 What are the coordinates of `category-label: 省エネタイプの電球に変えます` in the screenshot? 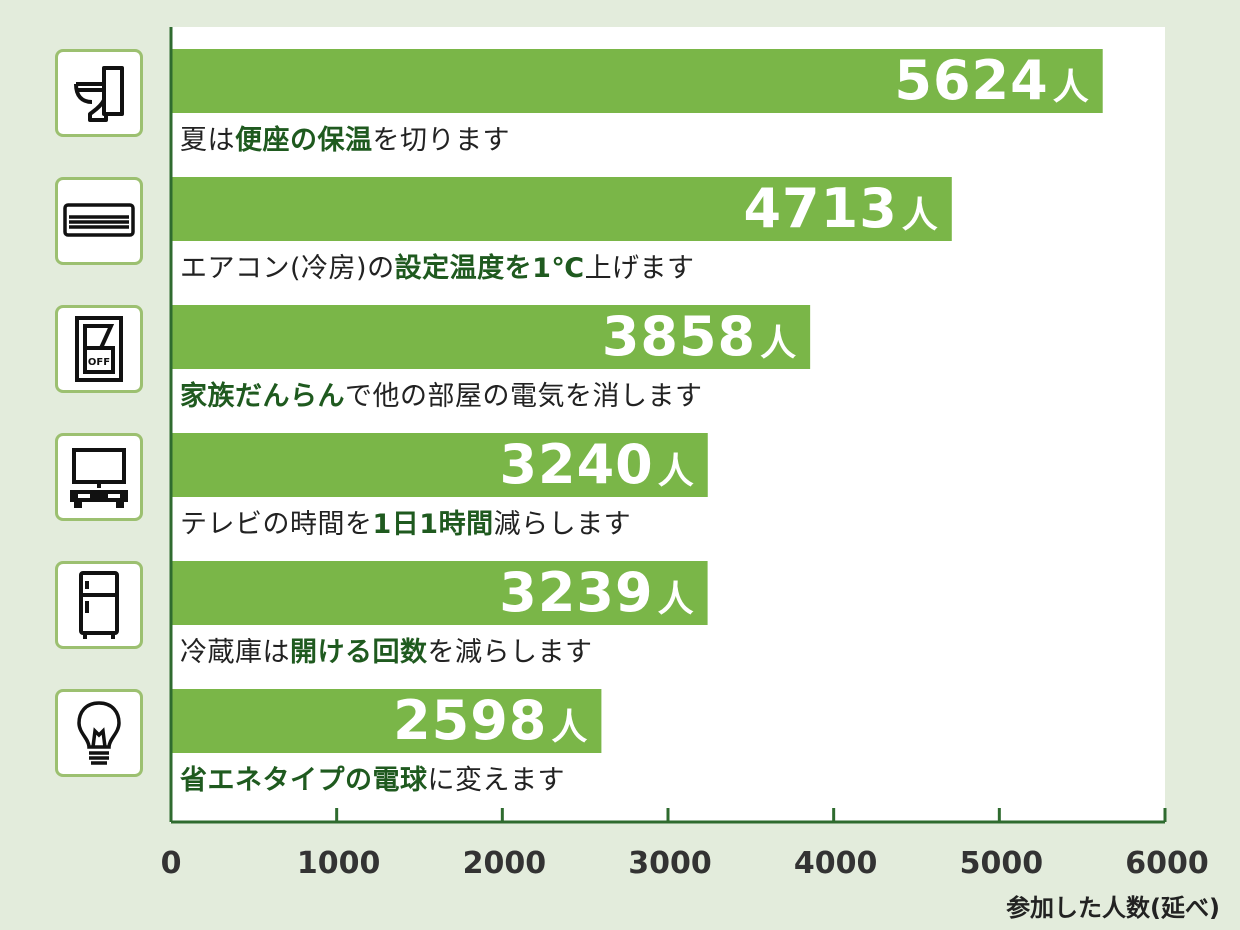 It's located at (372, 780).